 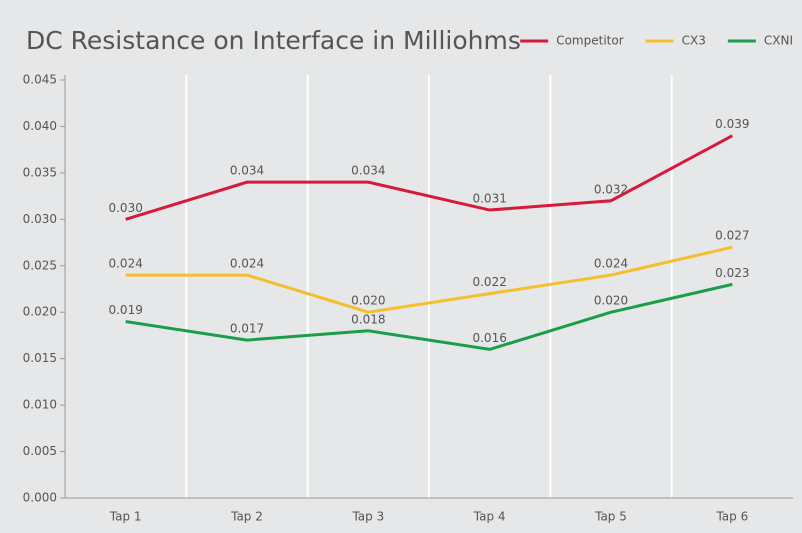 What do you see at coordinates (778, 41) in the screenshot?
I see `legend-label: CXNI` at bounding box center [778, 41].